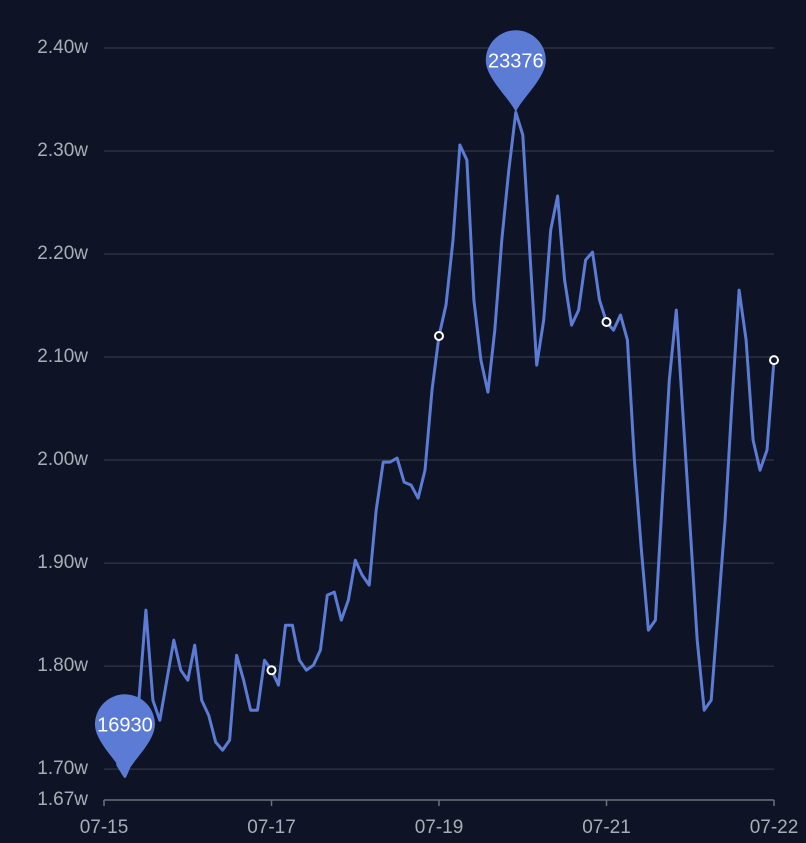 Image resolution: width=806 pixels, height=843 pixels. What do you see at coordinates (62, 799) in the screenshot?
I see `y-tick-label: 1.67w` at bounding box center [62, 799].